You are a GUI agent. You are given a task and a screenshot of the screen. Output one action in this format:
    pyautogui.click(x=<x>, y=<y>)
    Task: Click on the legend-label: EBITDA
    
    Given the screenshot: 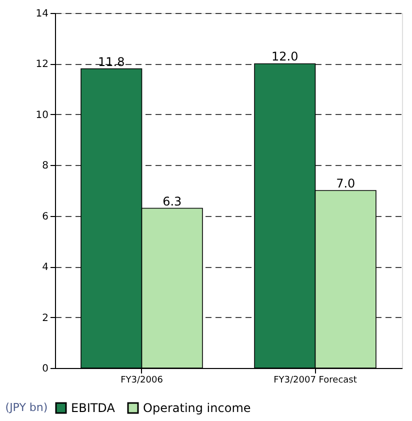 What is the action you would take?
    pyautogui.click(x=93, y=408)
    